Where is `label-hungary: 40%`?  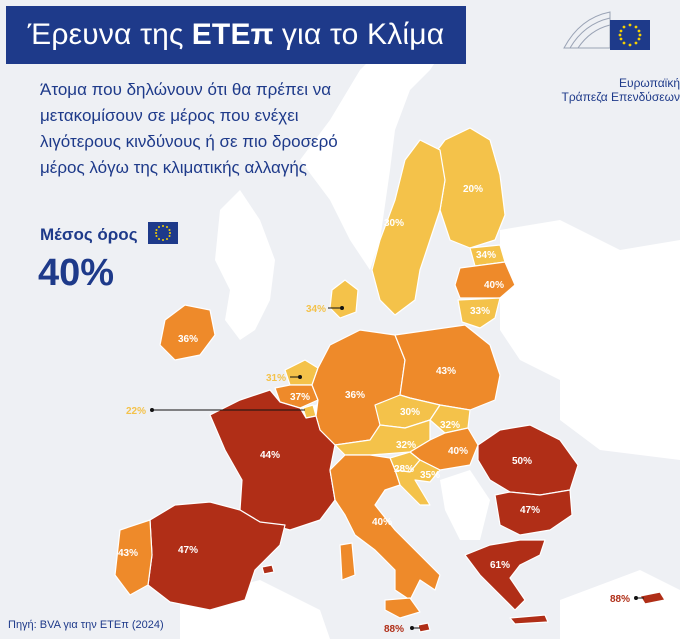 label-hungary: 40% is located at coordinates (458, 451).